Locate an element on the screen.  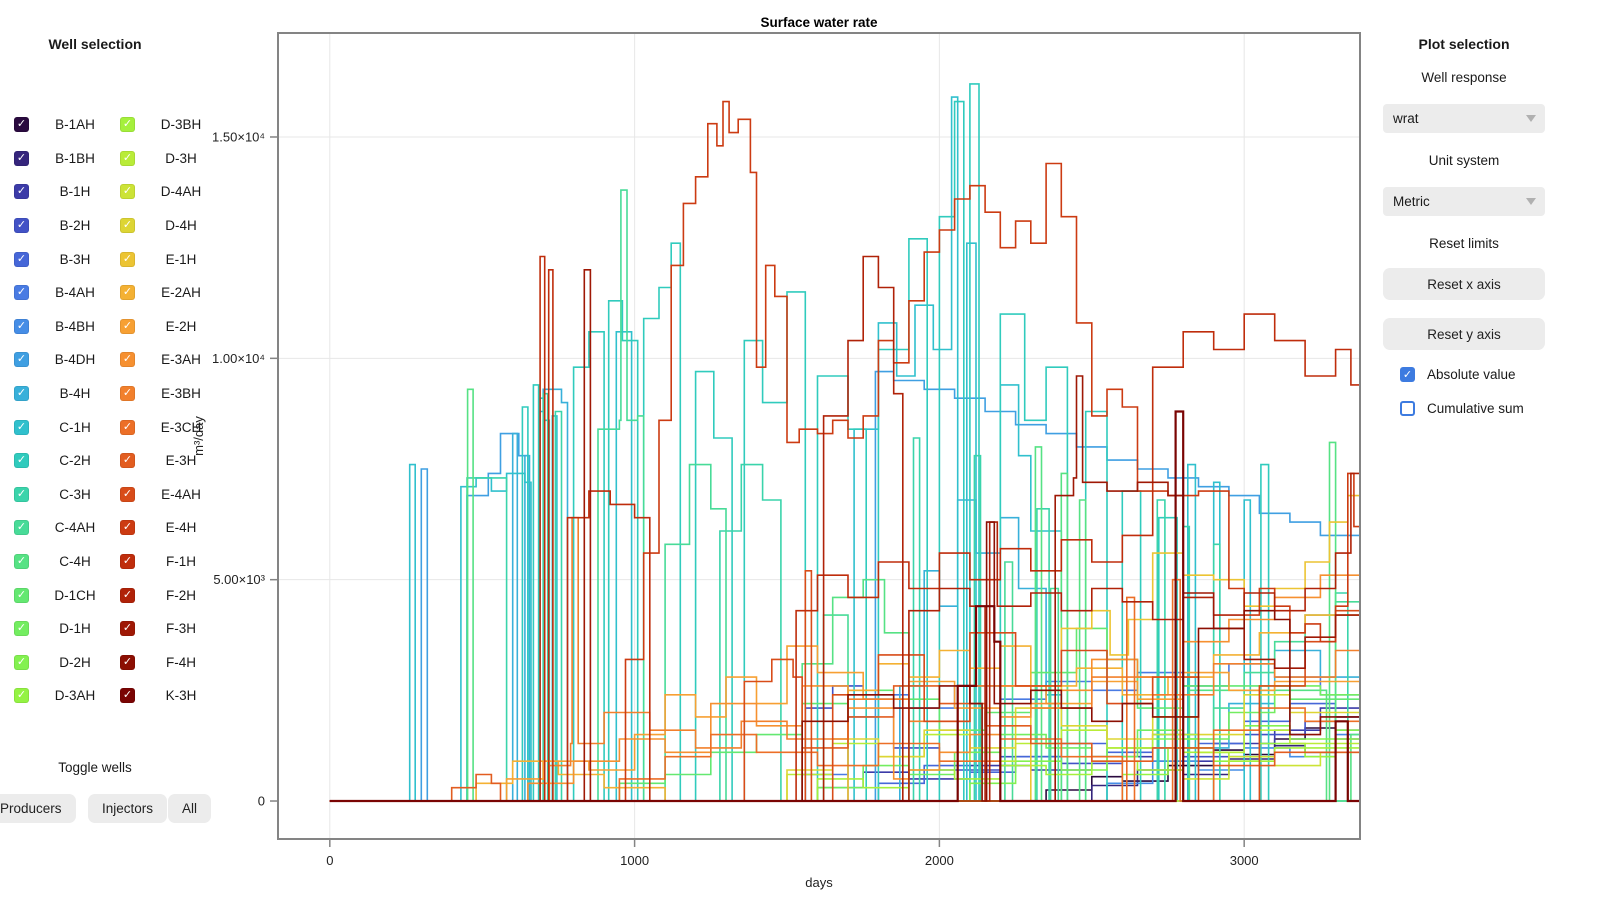
y-tick-label: 1.00×10⁴ is located at coordinates (238, 358).